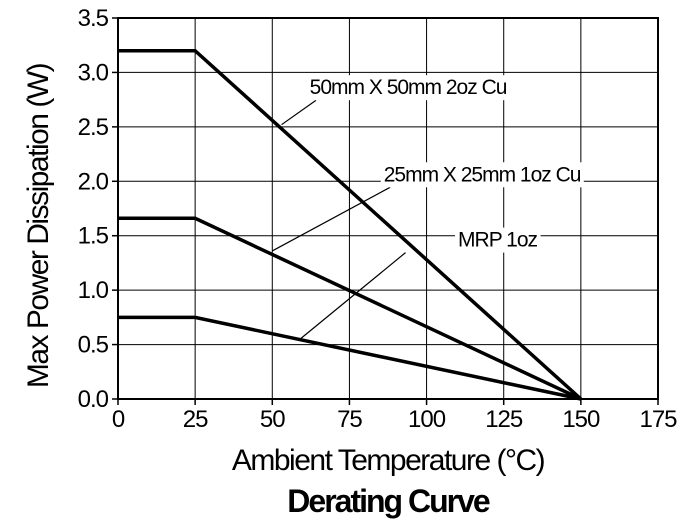  What do you see at coordinates (388, 501) in the screenshot?
I see `chart-title: Derating Curve` at bounding box center [388, 501].